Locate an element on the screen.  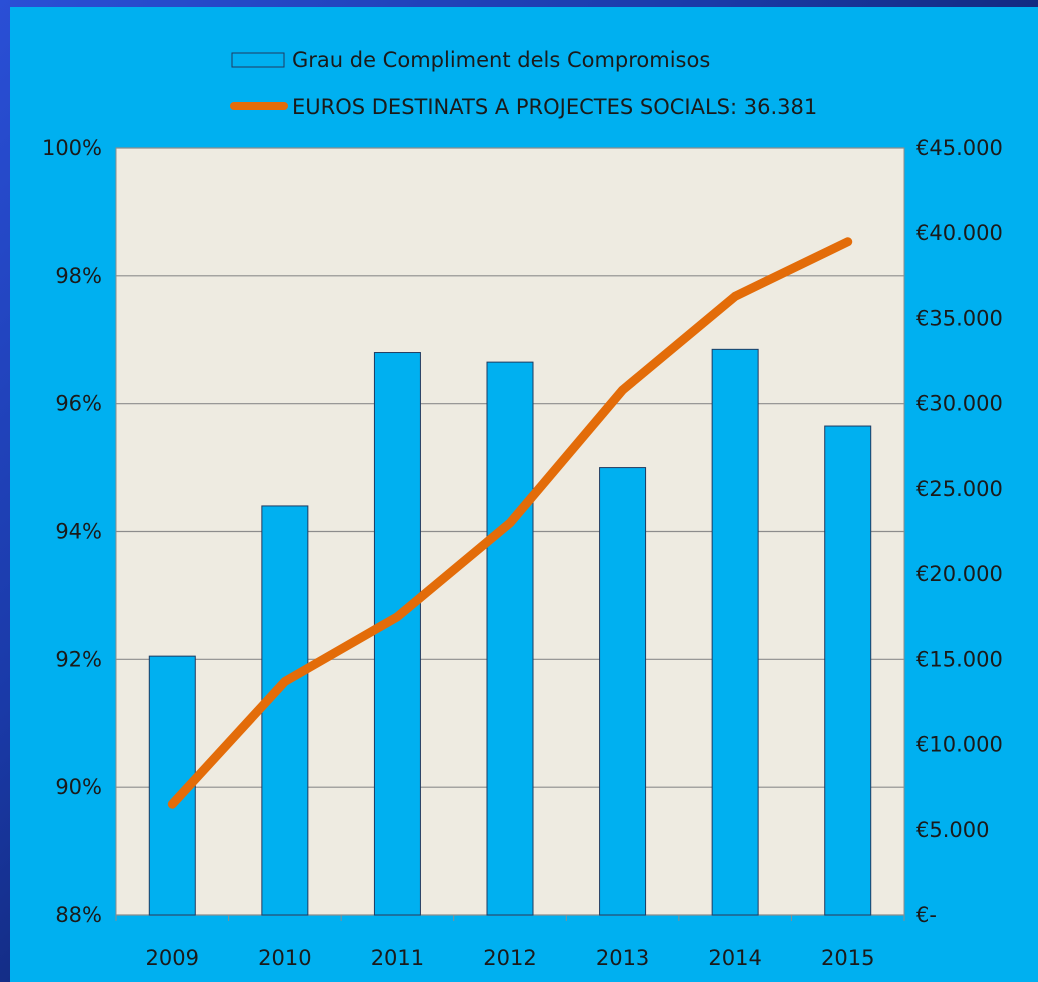
left-tick-label: 94% is located at coordinates (78, 532).